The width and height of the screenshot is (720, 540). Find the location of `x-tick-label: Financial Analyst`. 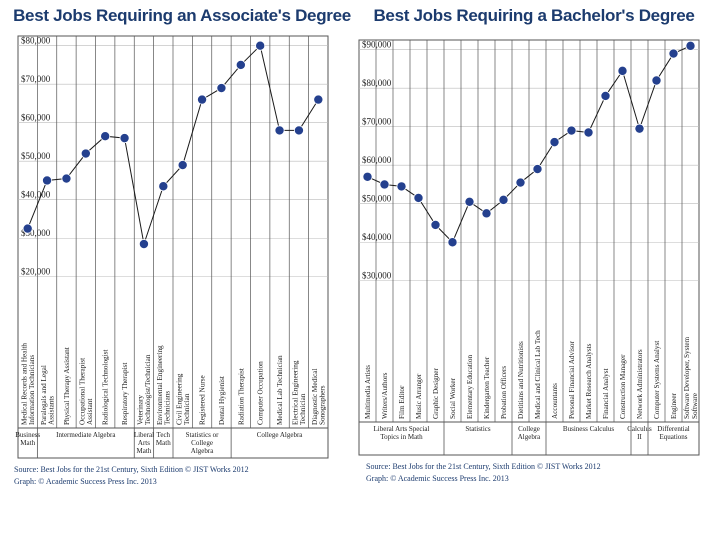

x-tick-label: Financial Analyst is located at coordinates (606, 393).